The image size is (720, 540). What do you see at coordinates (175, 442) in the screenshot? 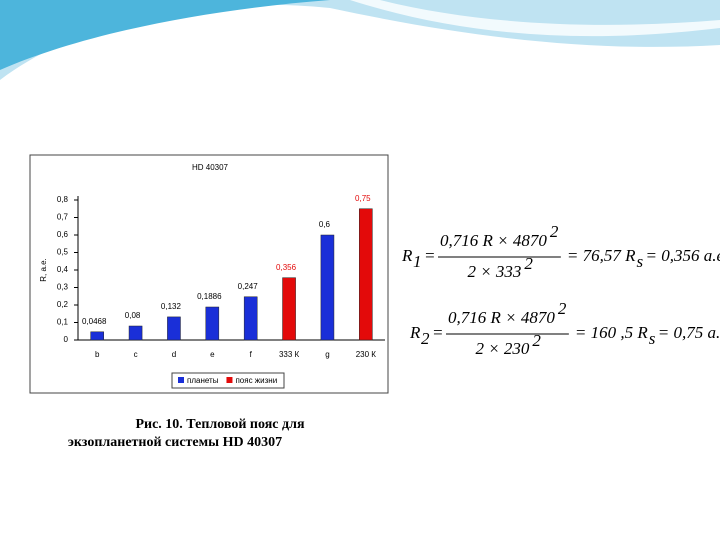
I see `caption: экзопланетной системы HD 40307` at bounding box center [175, 442].